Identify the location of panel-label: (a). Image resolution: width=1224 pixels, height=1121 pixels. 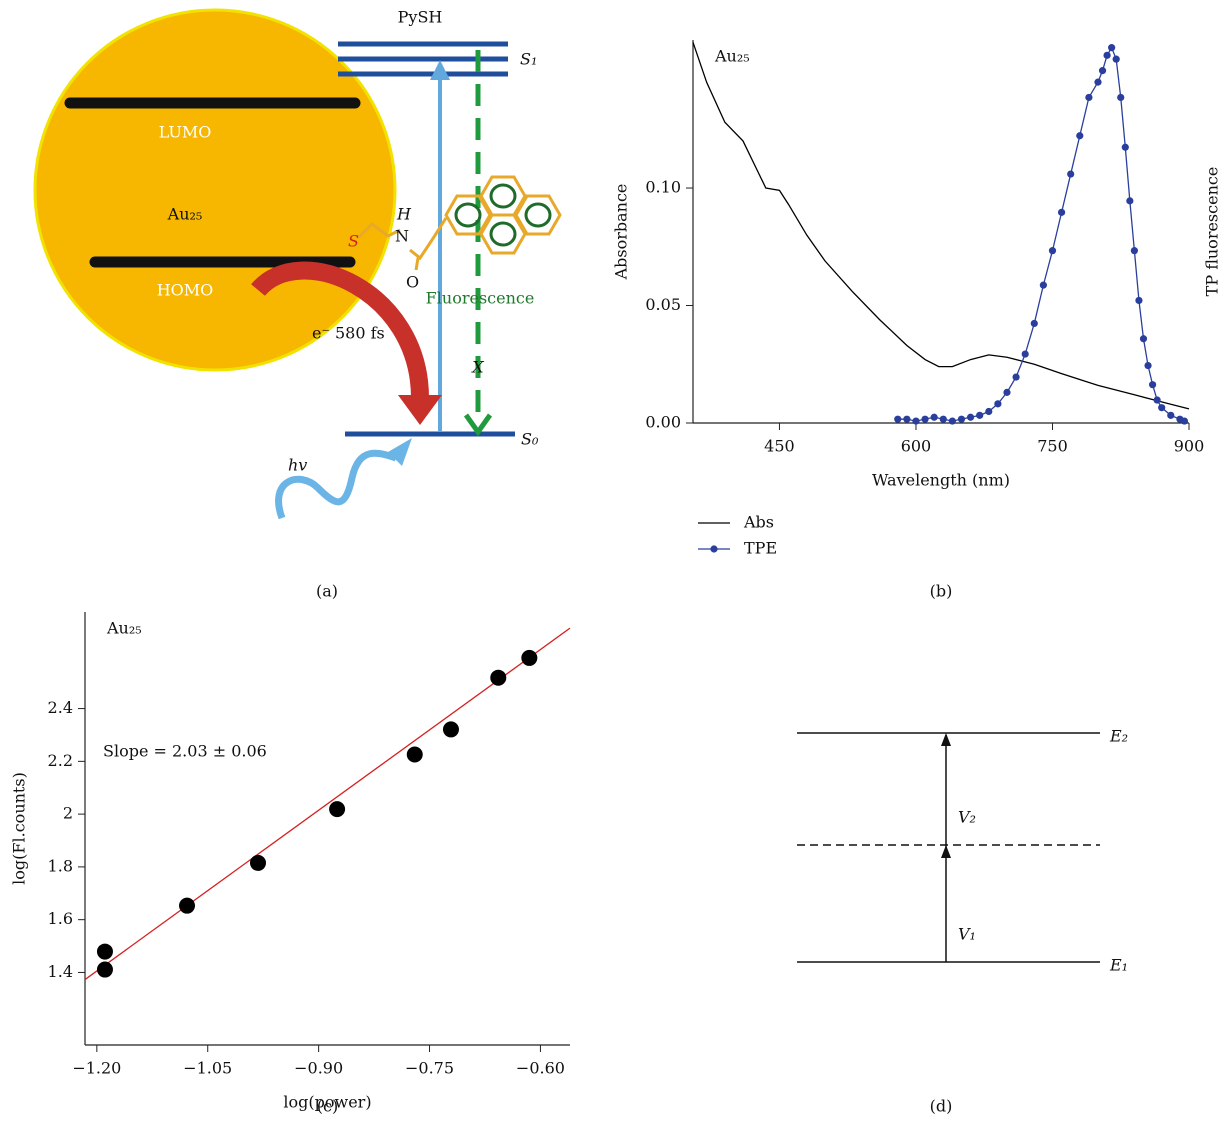
(327, 591).